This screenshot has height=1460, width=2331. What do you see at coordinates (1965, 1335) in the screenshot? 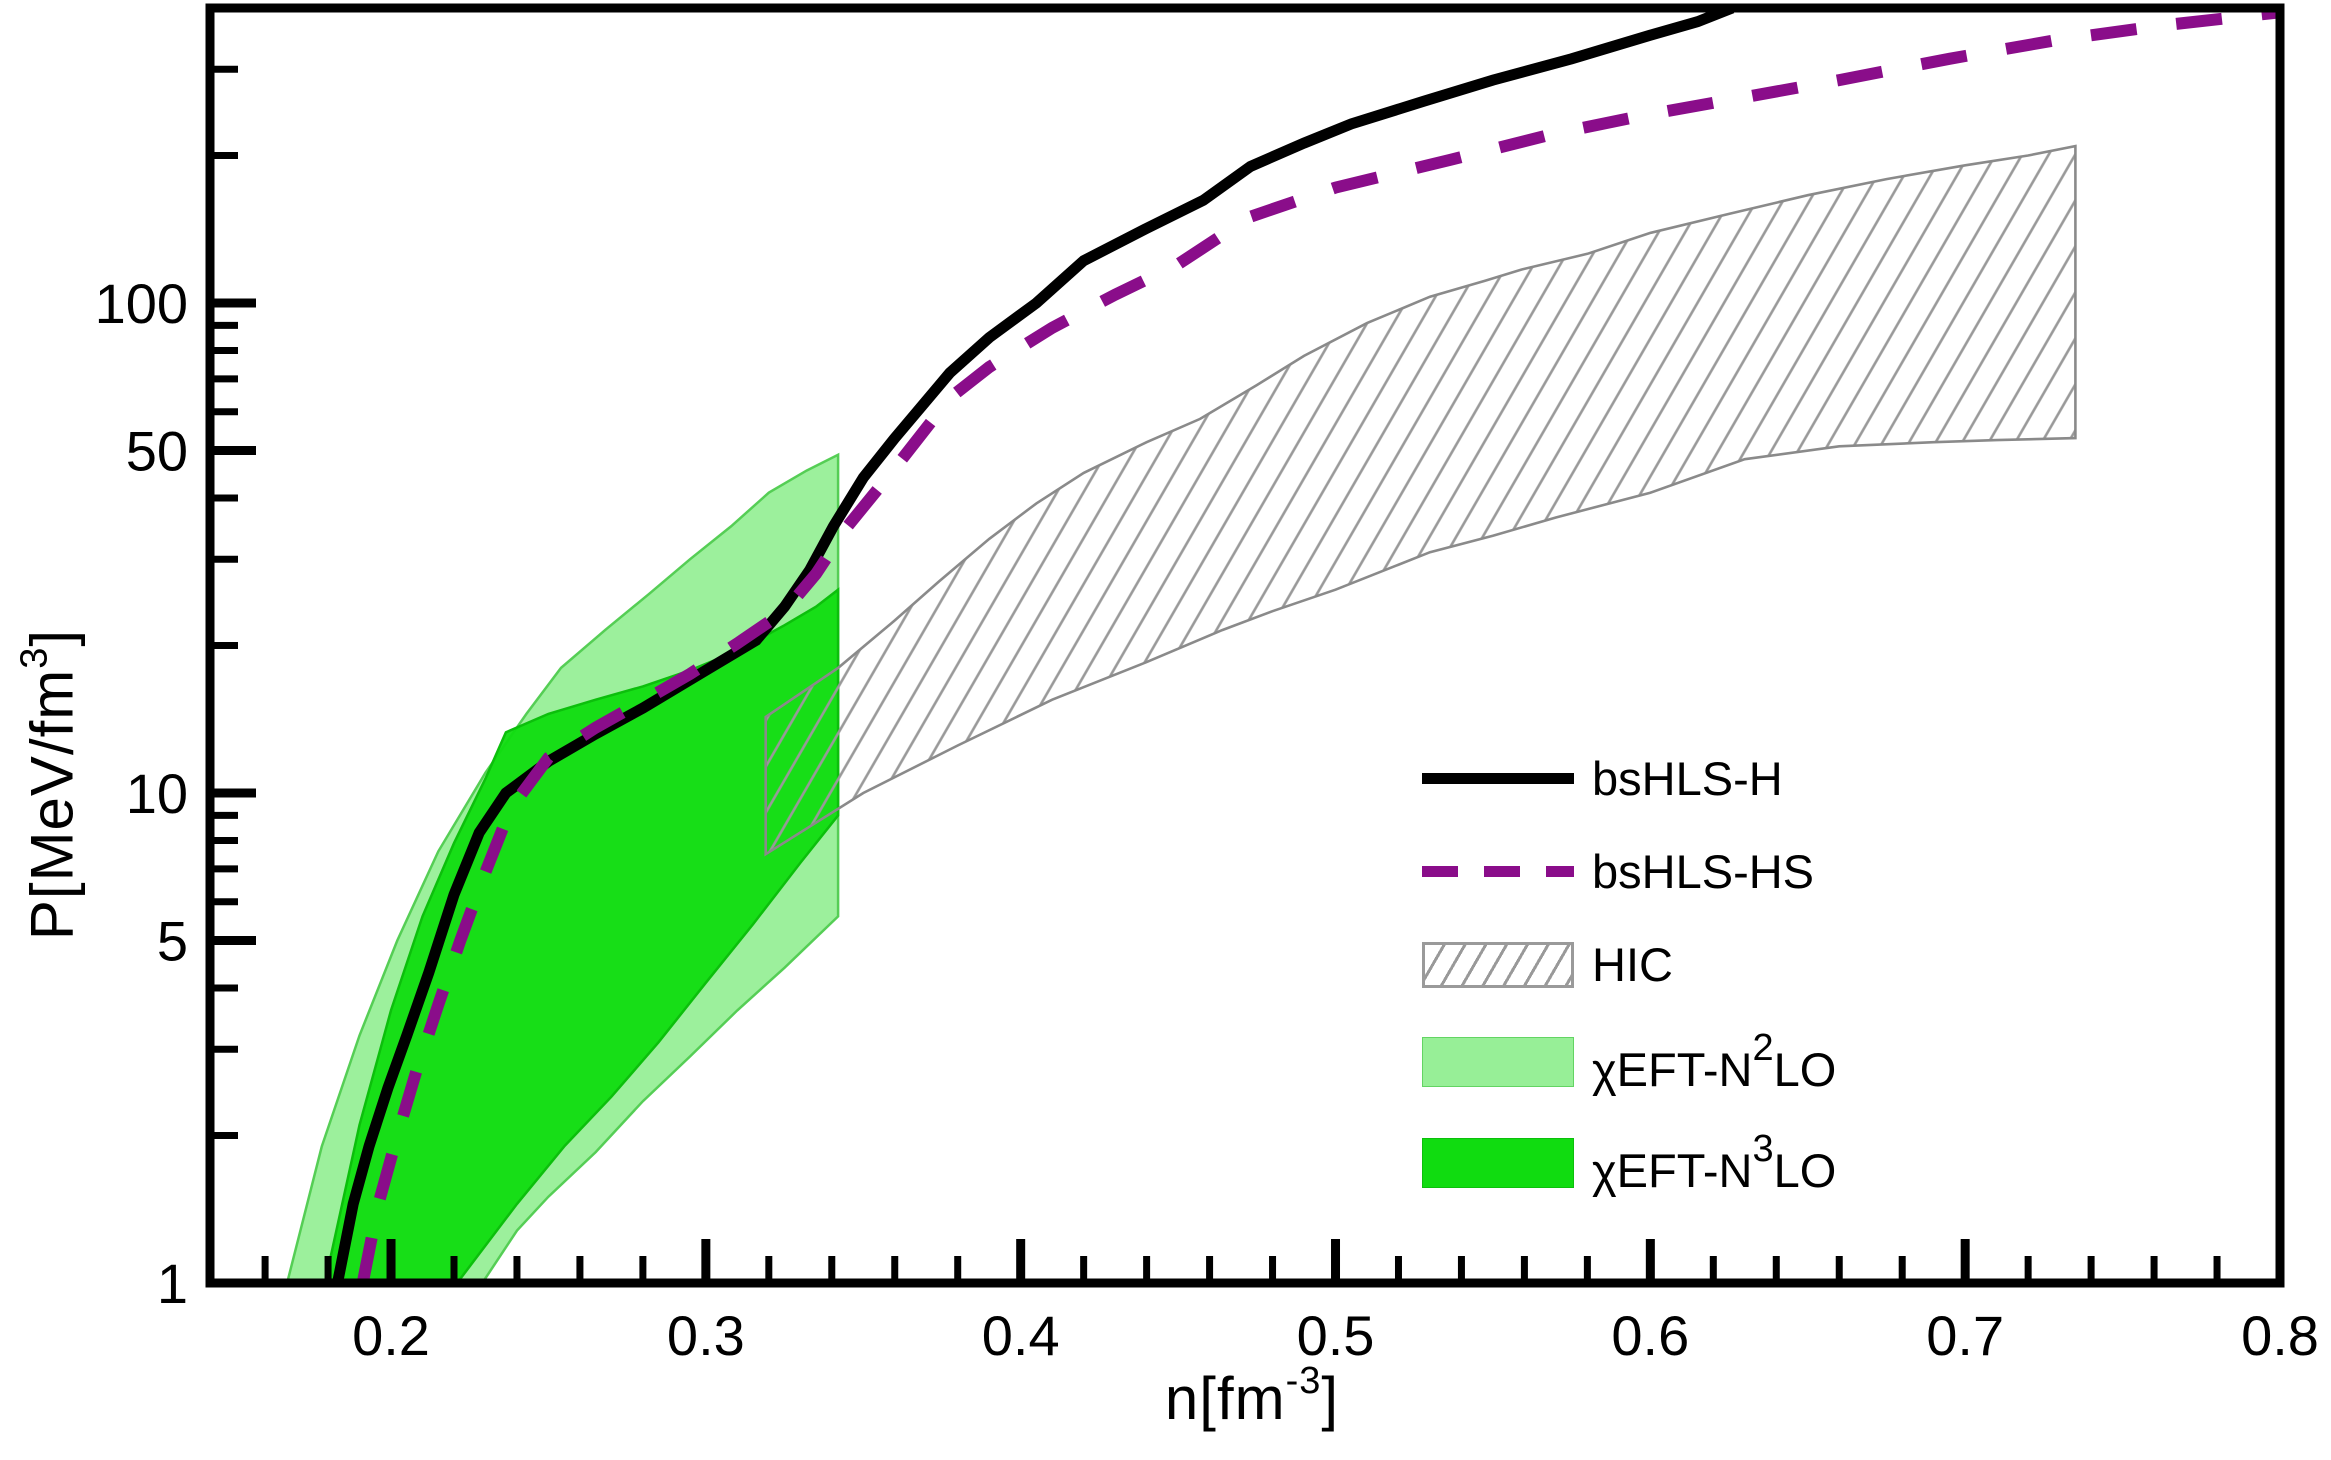
I see `svg-text: 0.7` at bounding box center [1965, 1335].